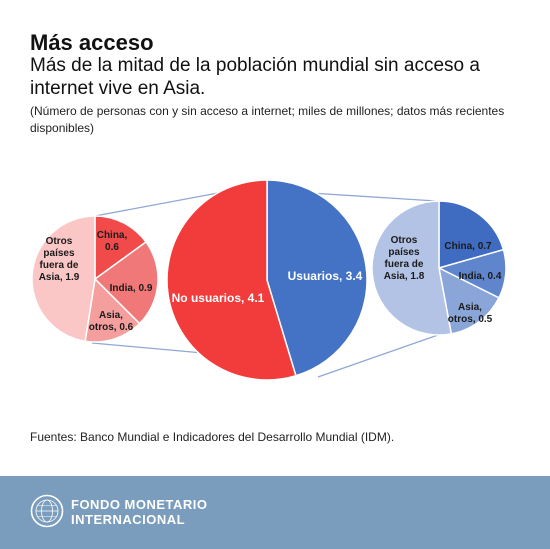 The image size is (550, 549). I want to click on pie1-label-1: Usuarios, 3.4, so click(325, 276).